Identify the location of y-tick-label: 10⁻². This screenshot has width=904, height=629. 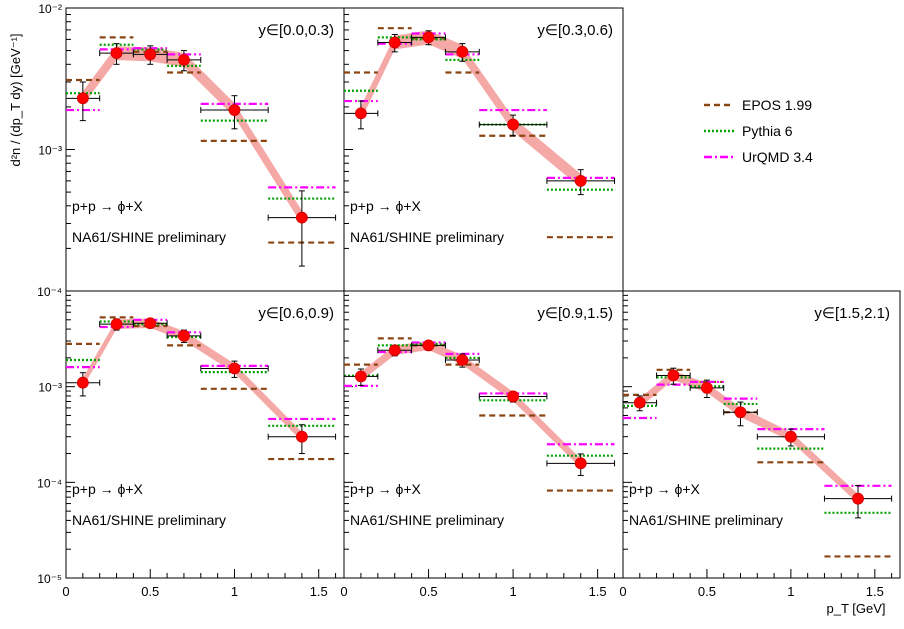
(50, 9).